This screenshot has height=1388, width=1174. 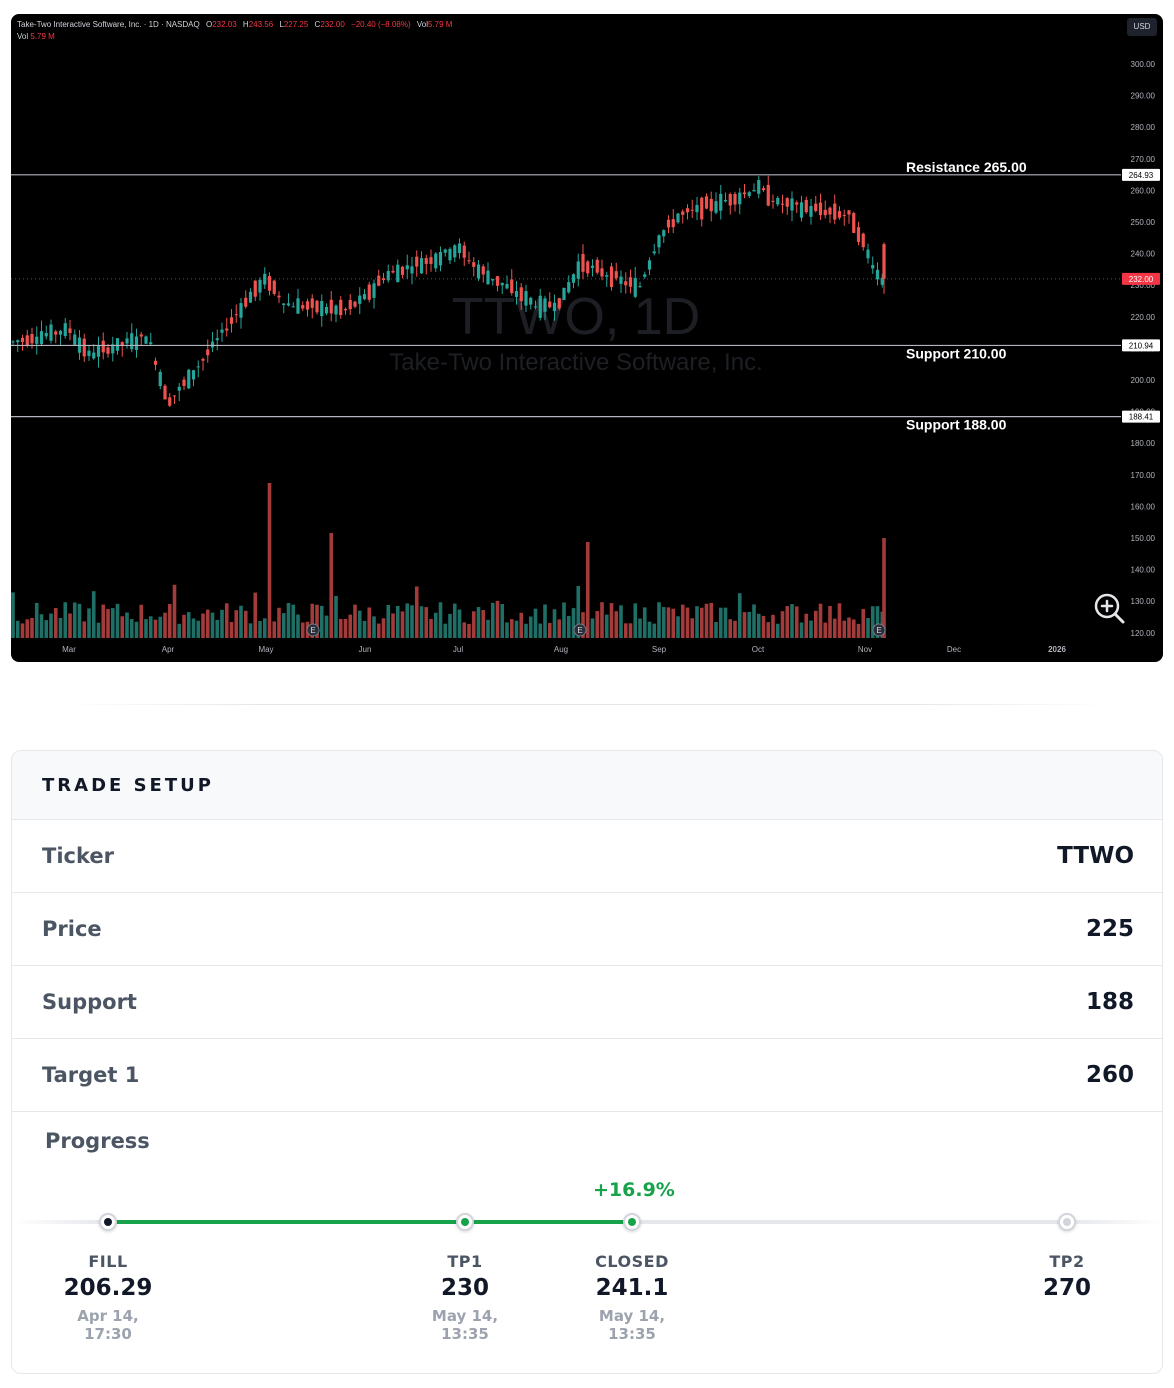 I want to click on level-label: Support 188.00, so click(x=956, y=425).